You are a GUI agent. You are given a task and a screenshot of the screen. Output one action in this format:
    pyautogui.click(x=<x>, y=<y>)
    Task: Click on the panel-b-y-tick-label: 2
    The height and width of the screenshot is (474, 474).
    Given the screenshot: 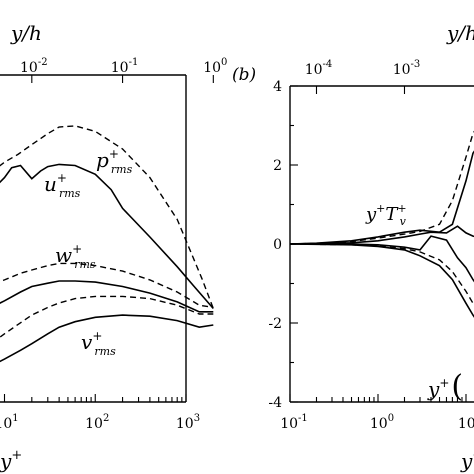 What is the action you would take?
    pyautogui.click(x=277, y=166)
    